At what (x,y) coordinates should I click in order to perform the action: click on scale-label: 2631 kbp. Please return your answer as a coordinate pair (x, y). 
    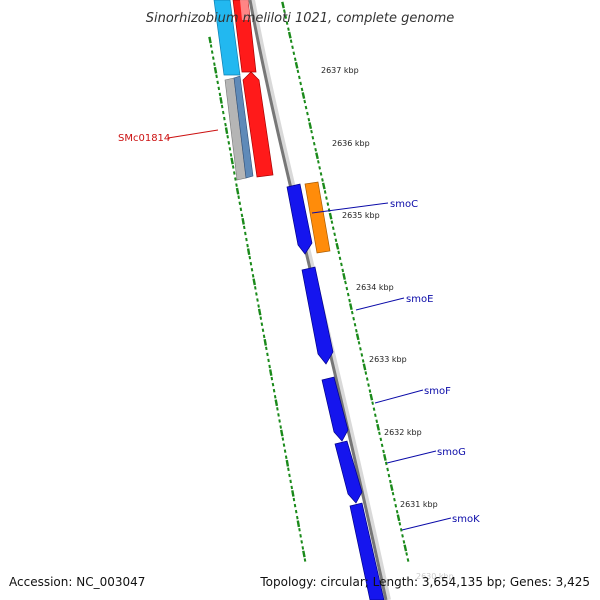
    Looking at the image, I should click on (419, 504).